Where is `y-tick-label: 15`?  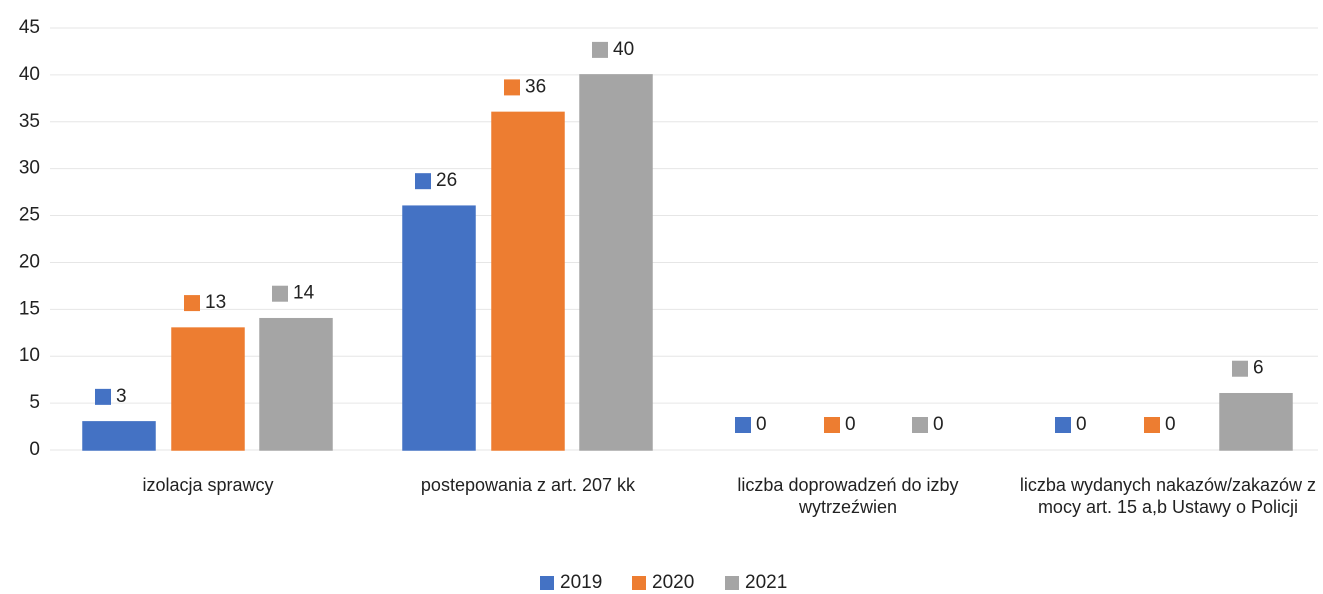 y-tick-label: 15 is located at coordinates (29, 308).